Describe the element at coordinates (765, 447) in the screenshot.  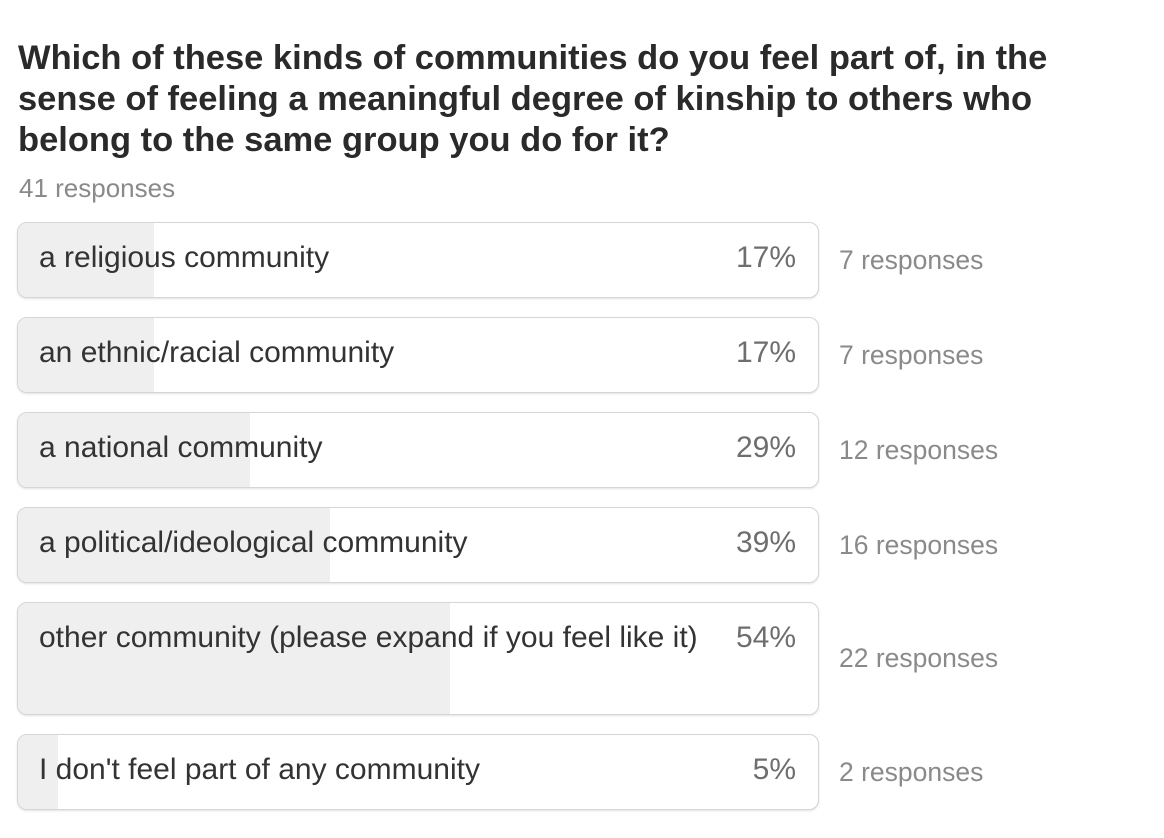
I see `option-percentage: 29%` at that location.